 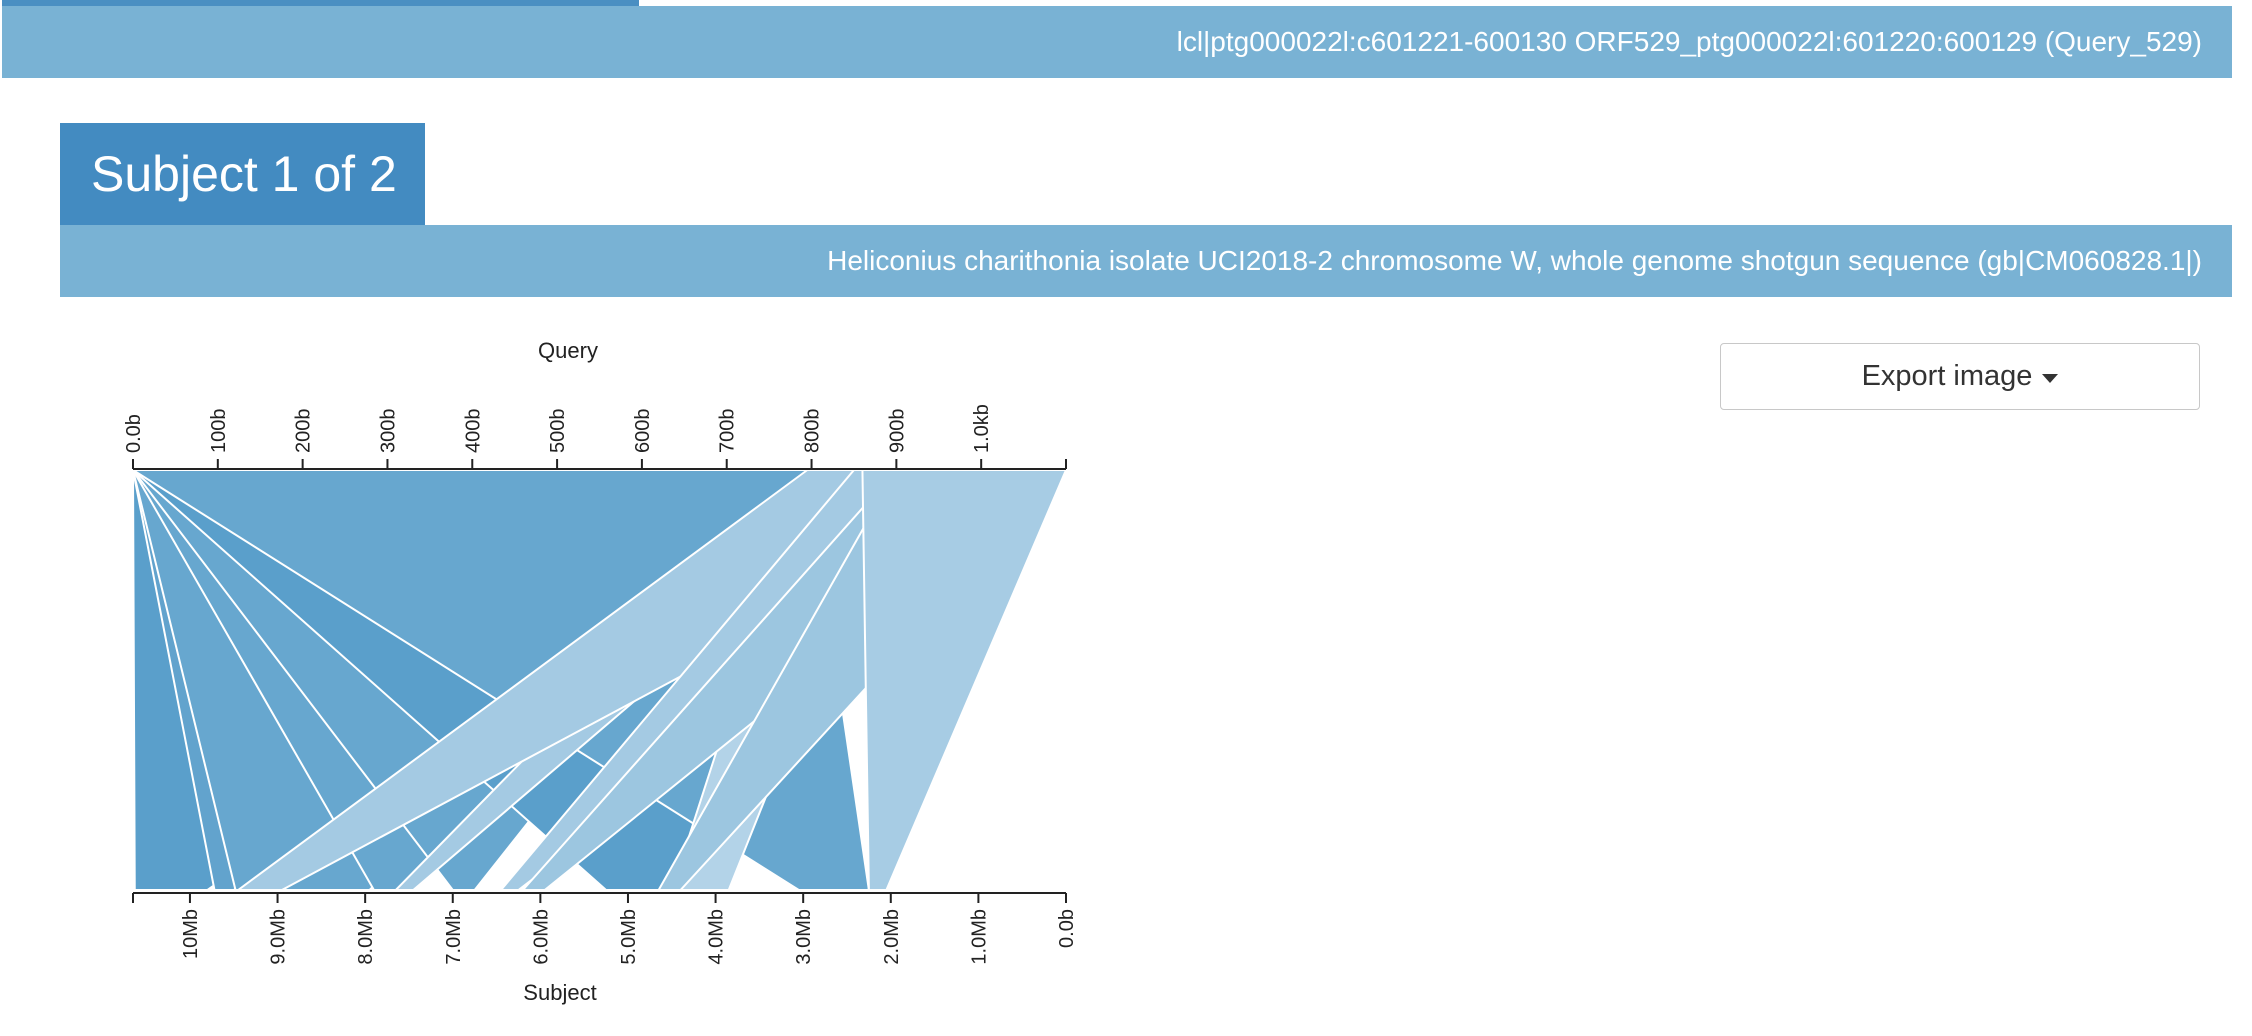 What do you see at coordinates (897, 431) in the screenshot?
I see `query-tick-label: 900b` at bounding box center [897, 431].